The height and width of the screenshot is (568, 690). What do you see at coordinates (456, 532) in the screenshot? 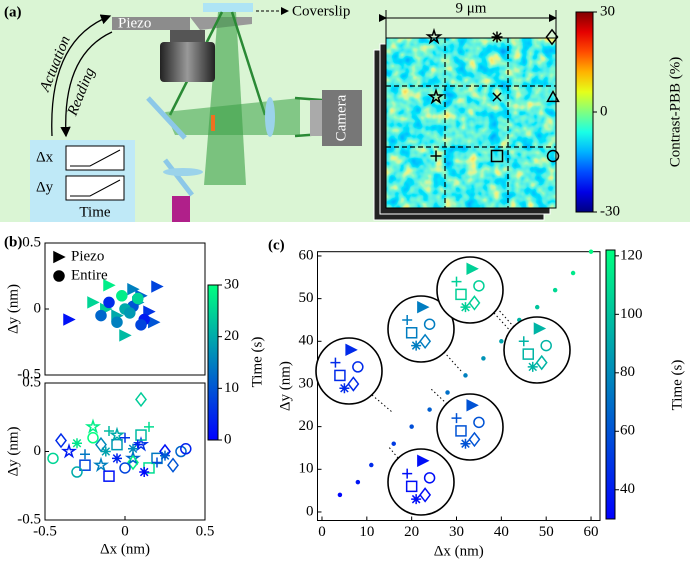
I see `x-tick-label: 30` at bounding box center [456, 532].